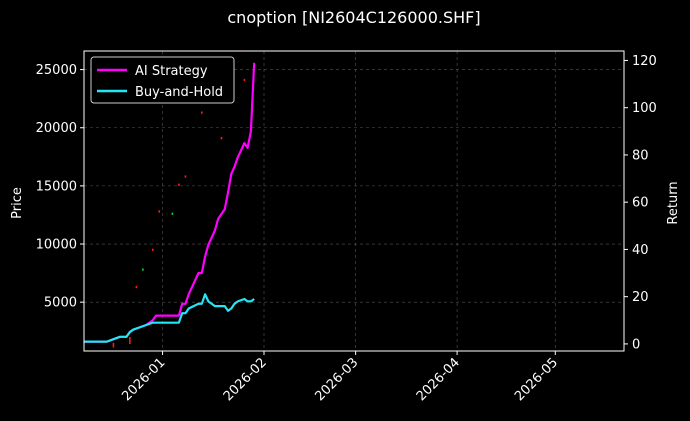 This screenshot has width=690, height=421. What do you see at coordinates (169, 318) in the screenshot?
I see `series-line-buy-and-hold` at bounding box center [169, 318].